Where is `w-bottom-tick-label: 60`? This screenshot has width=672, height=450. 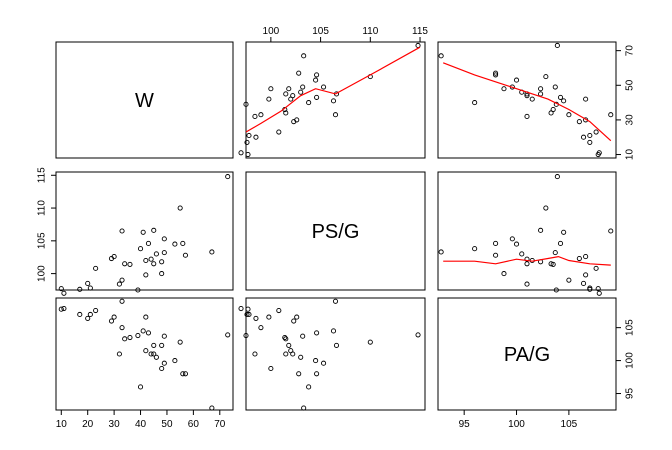
w-bottom-tick-label: 60 is located at coordinates (194, 424).